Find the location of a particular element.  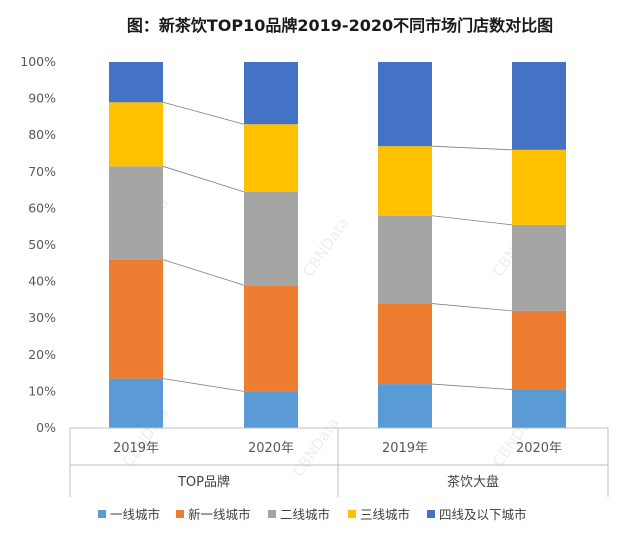

legend-label: 一线城市 is located at coordinates (135, 514).